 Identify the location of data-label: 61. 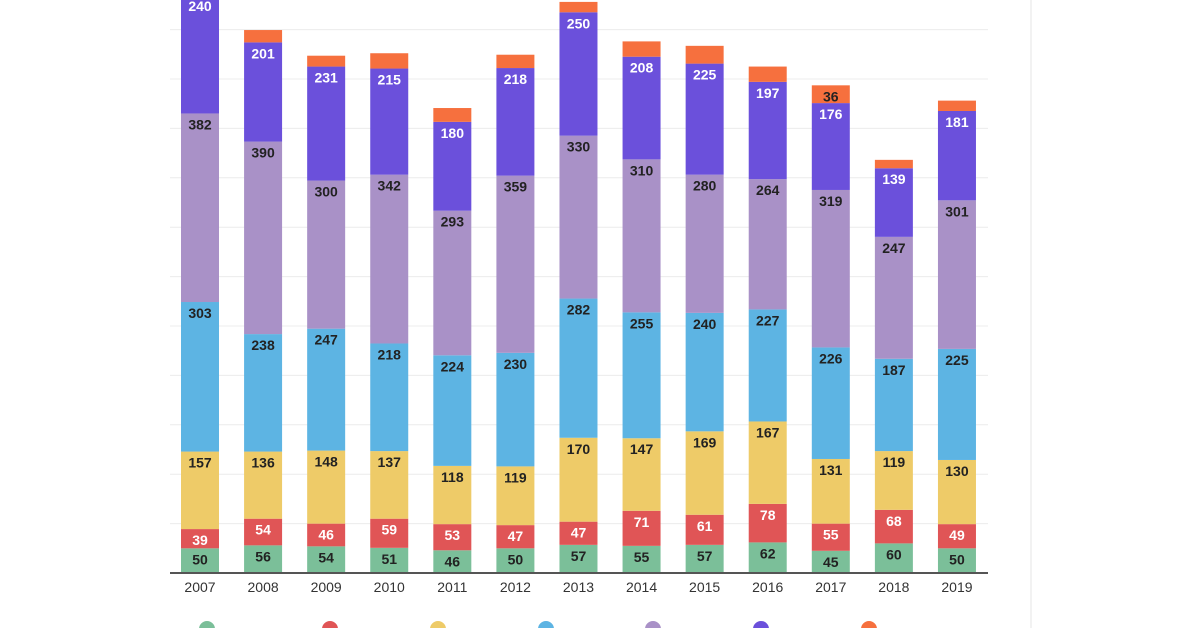
(705, 526).